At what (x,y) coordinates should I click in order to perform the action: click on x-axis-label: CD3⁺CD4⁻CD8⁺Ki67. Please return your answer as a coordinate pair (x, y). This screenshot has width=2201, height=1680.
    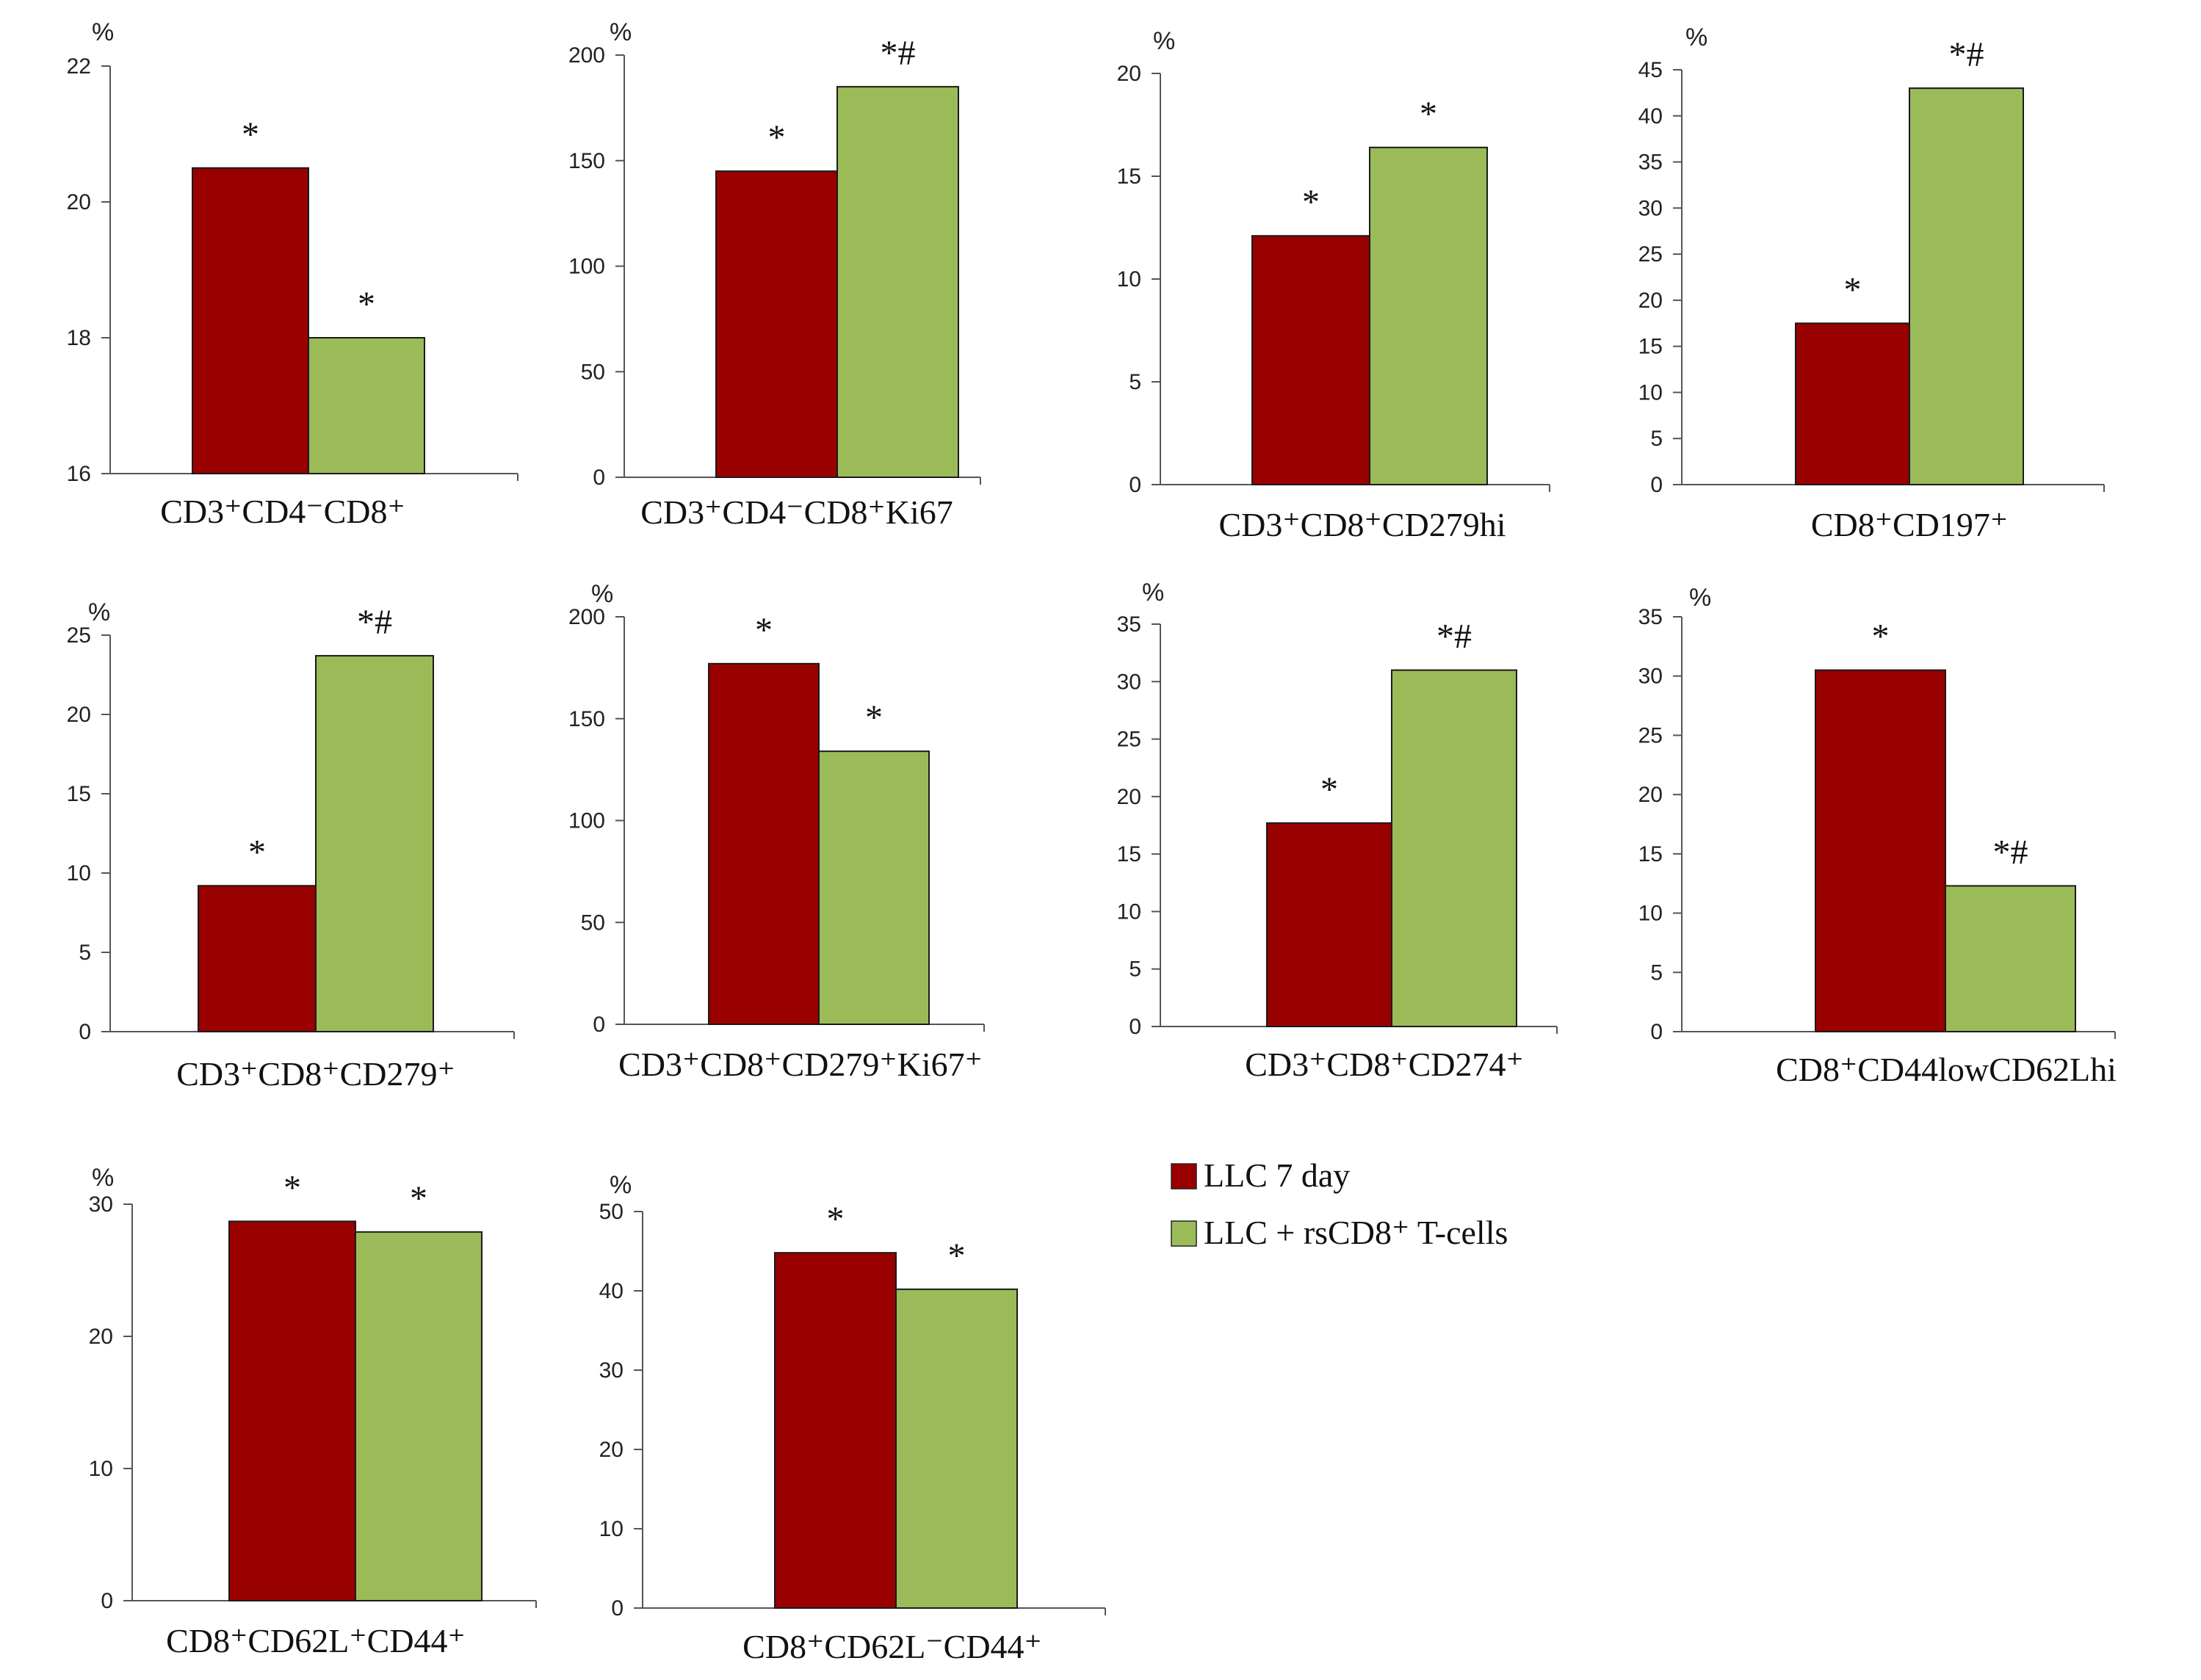
    Looking at the image, I should click on (797, 512).